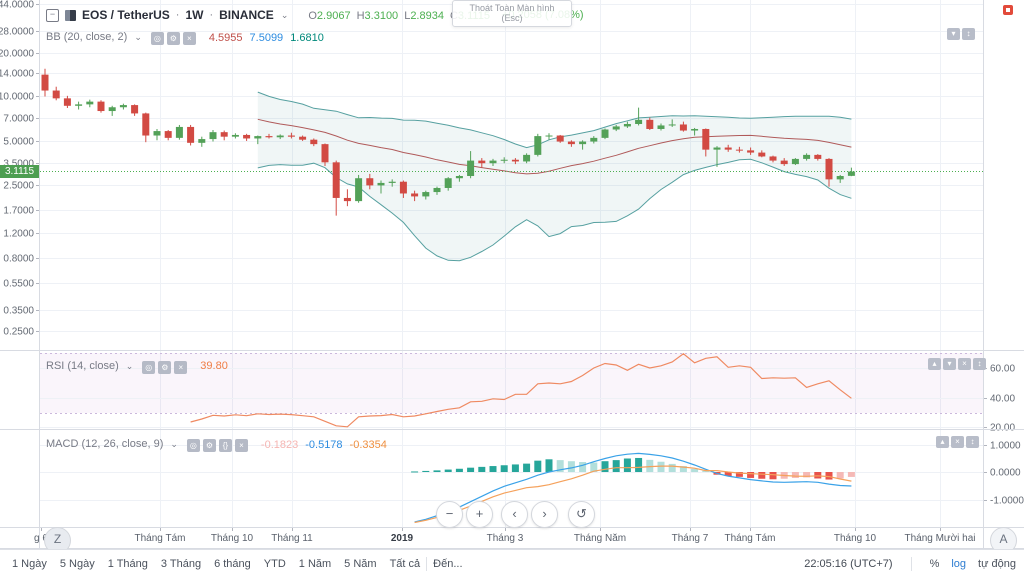  Describe the element at coordinates (1008, 10) in the screenshot. I see `record-indicator-icon` at that location.